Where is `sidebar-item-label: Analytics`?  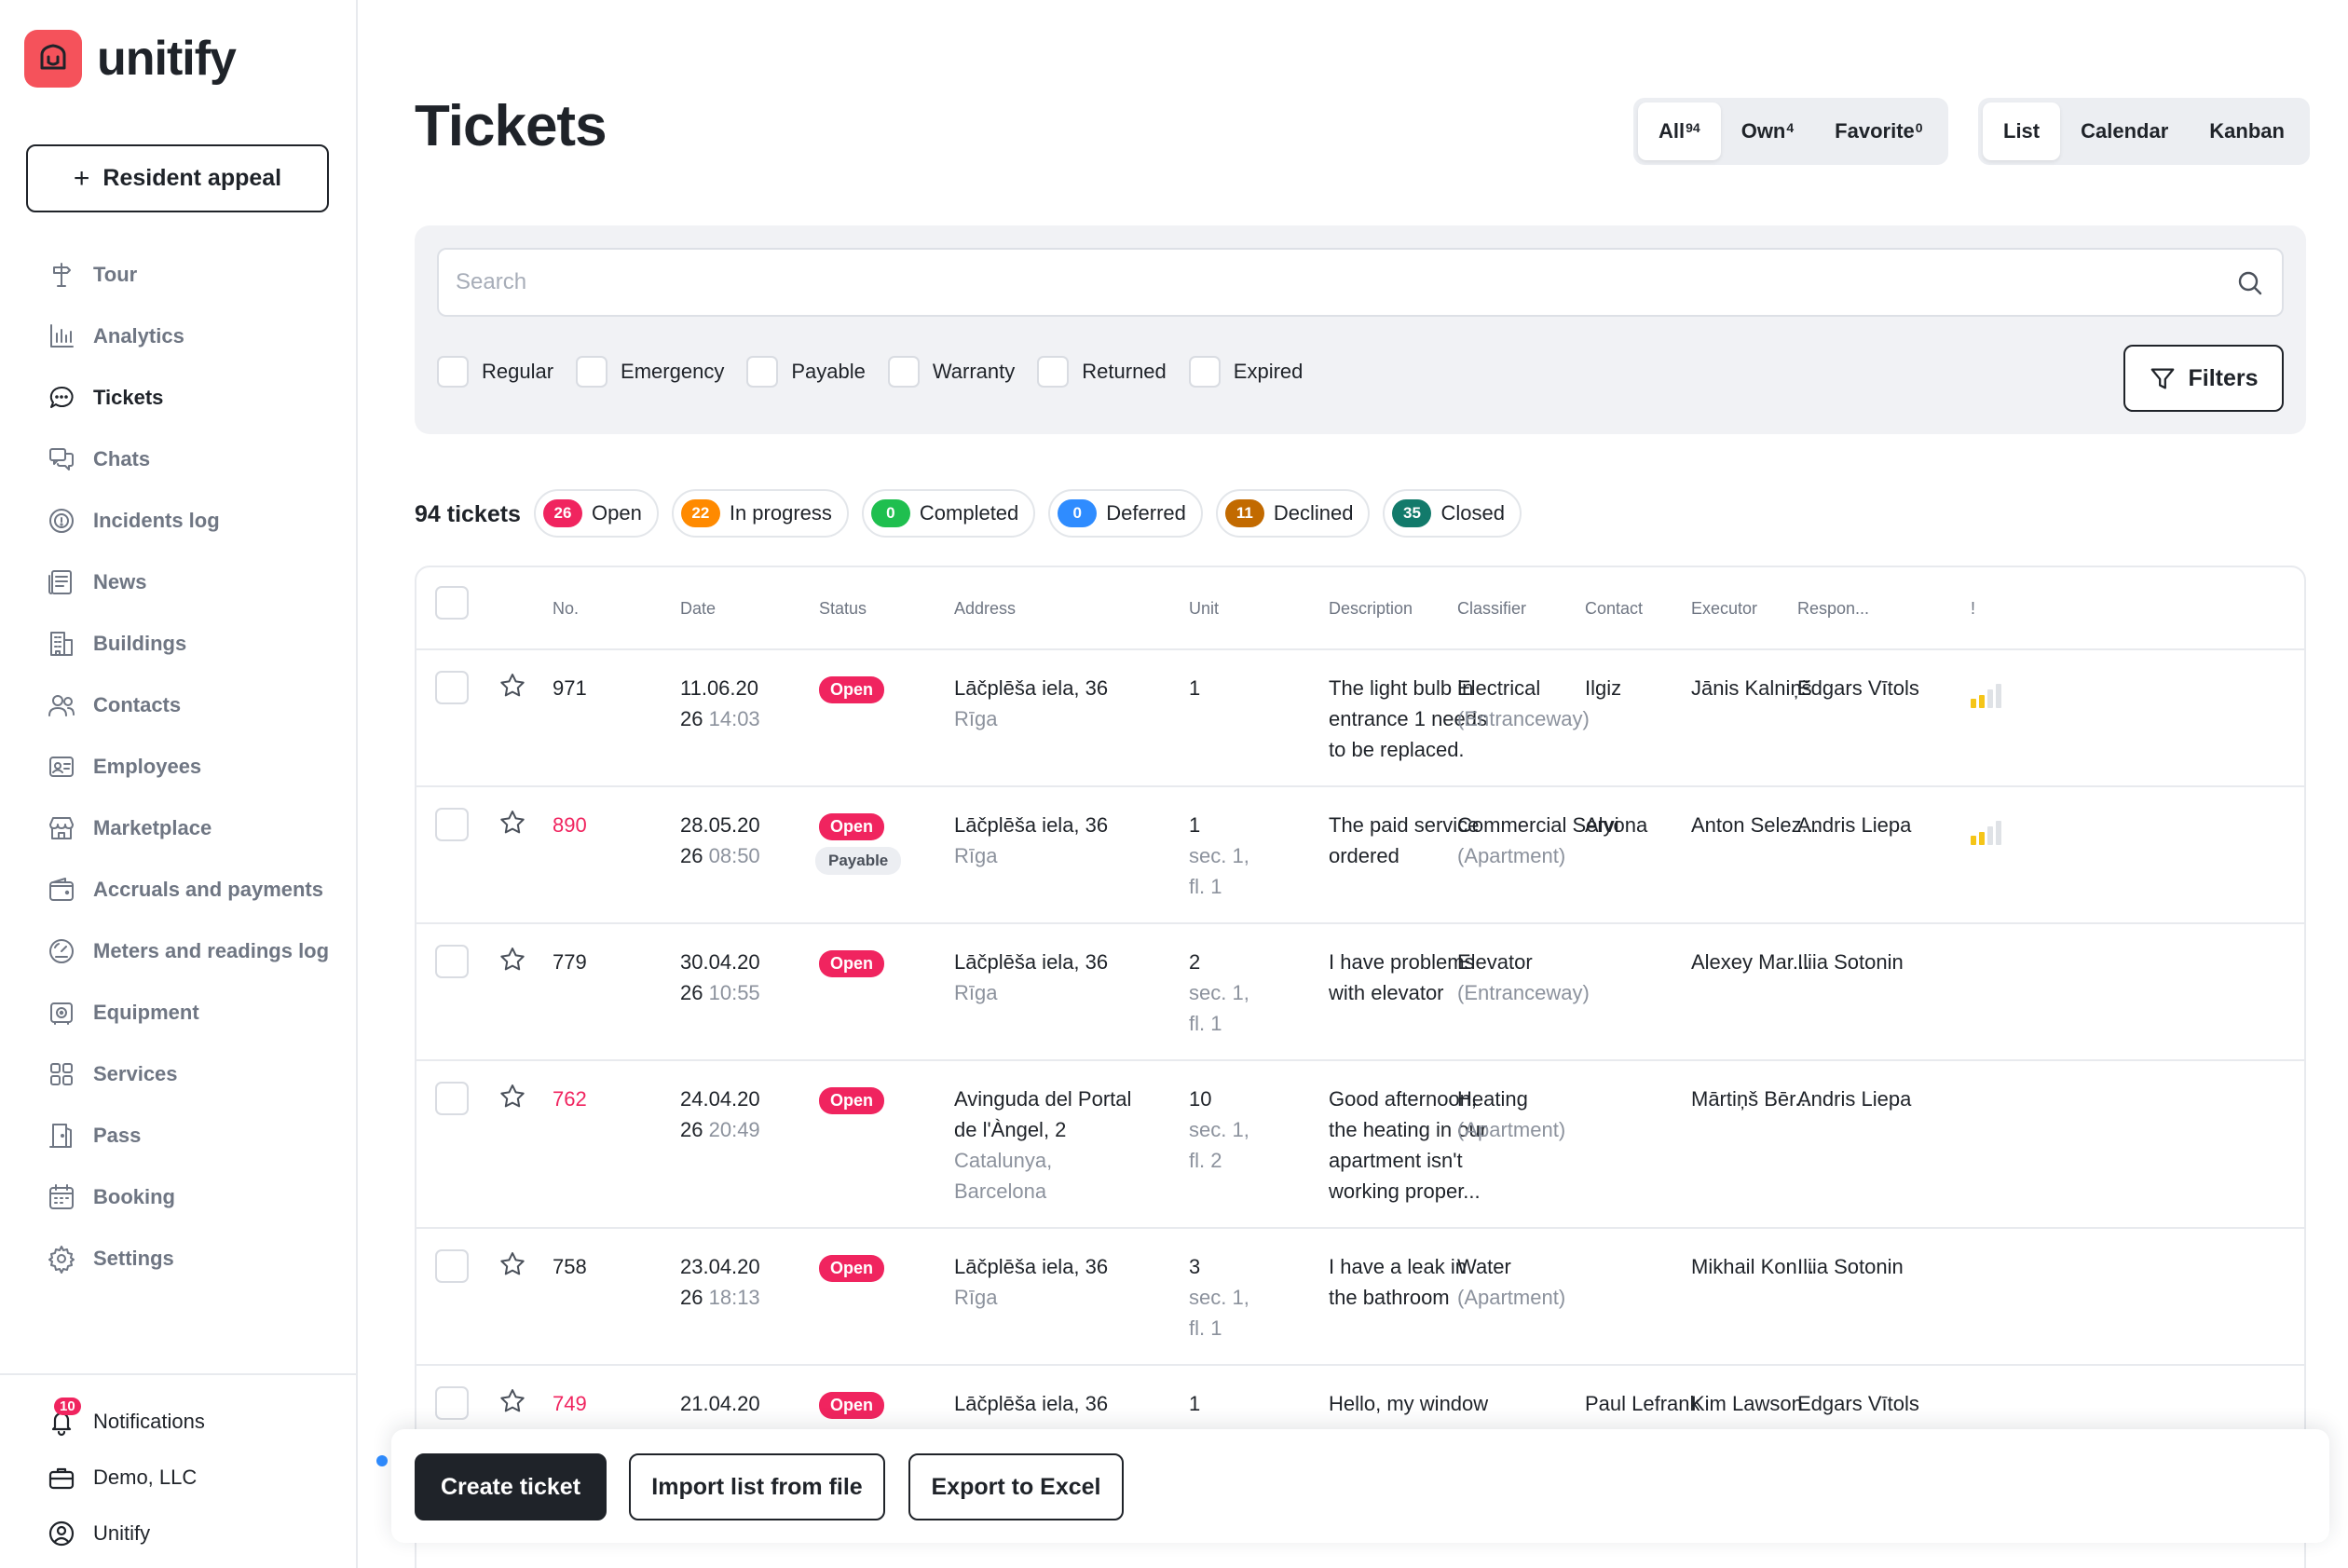
sidebar-item-label: Analytics is located at coordinates (138, 336).